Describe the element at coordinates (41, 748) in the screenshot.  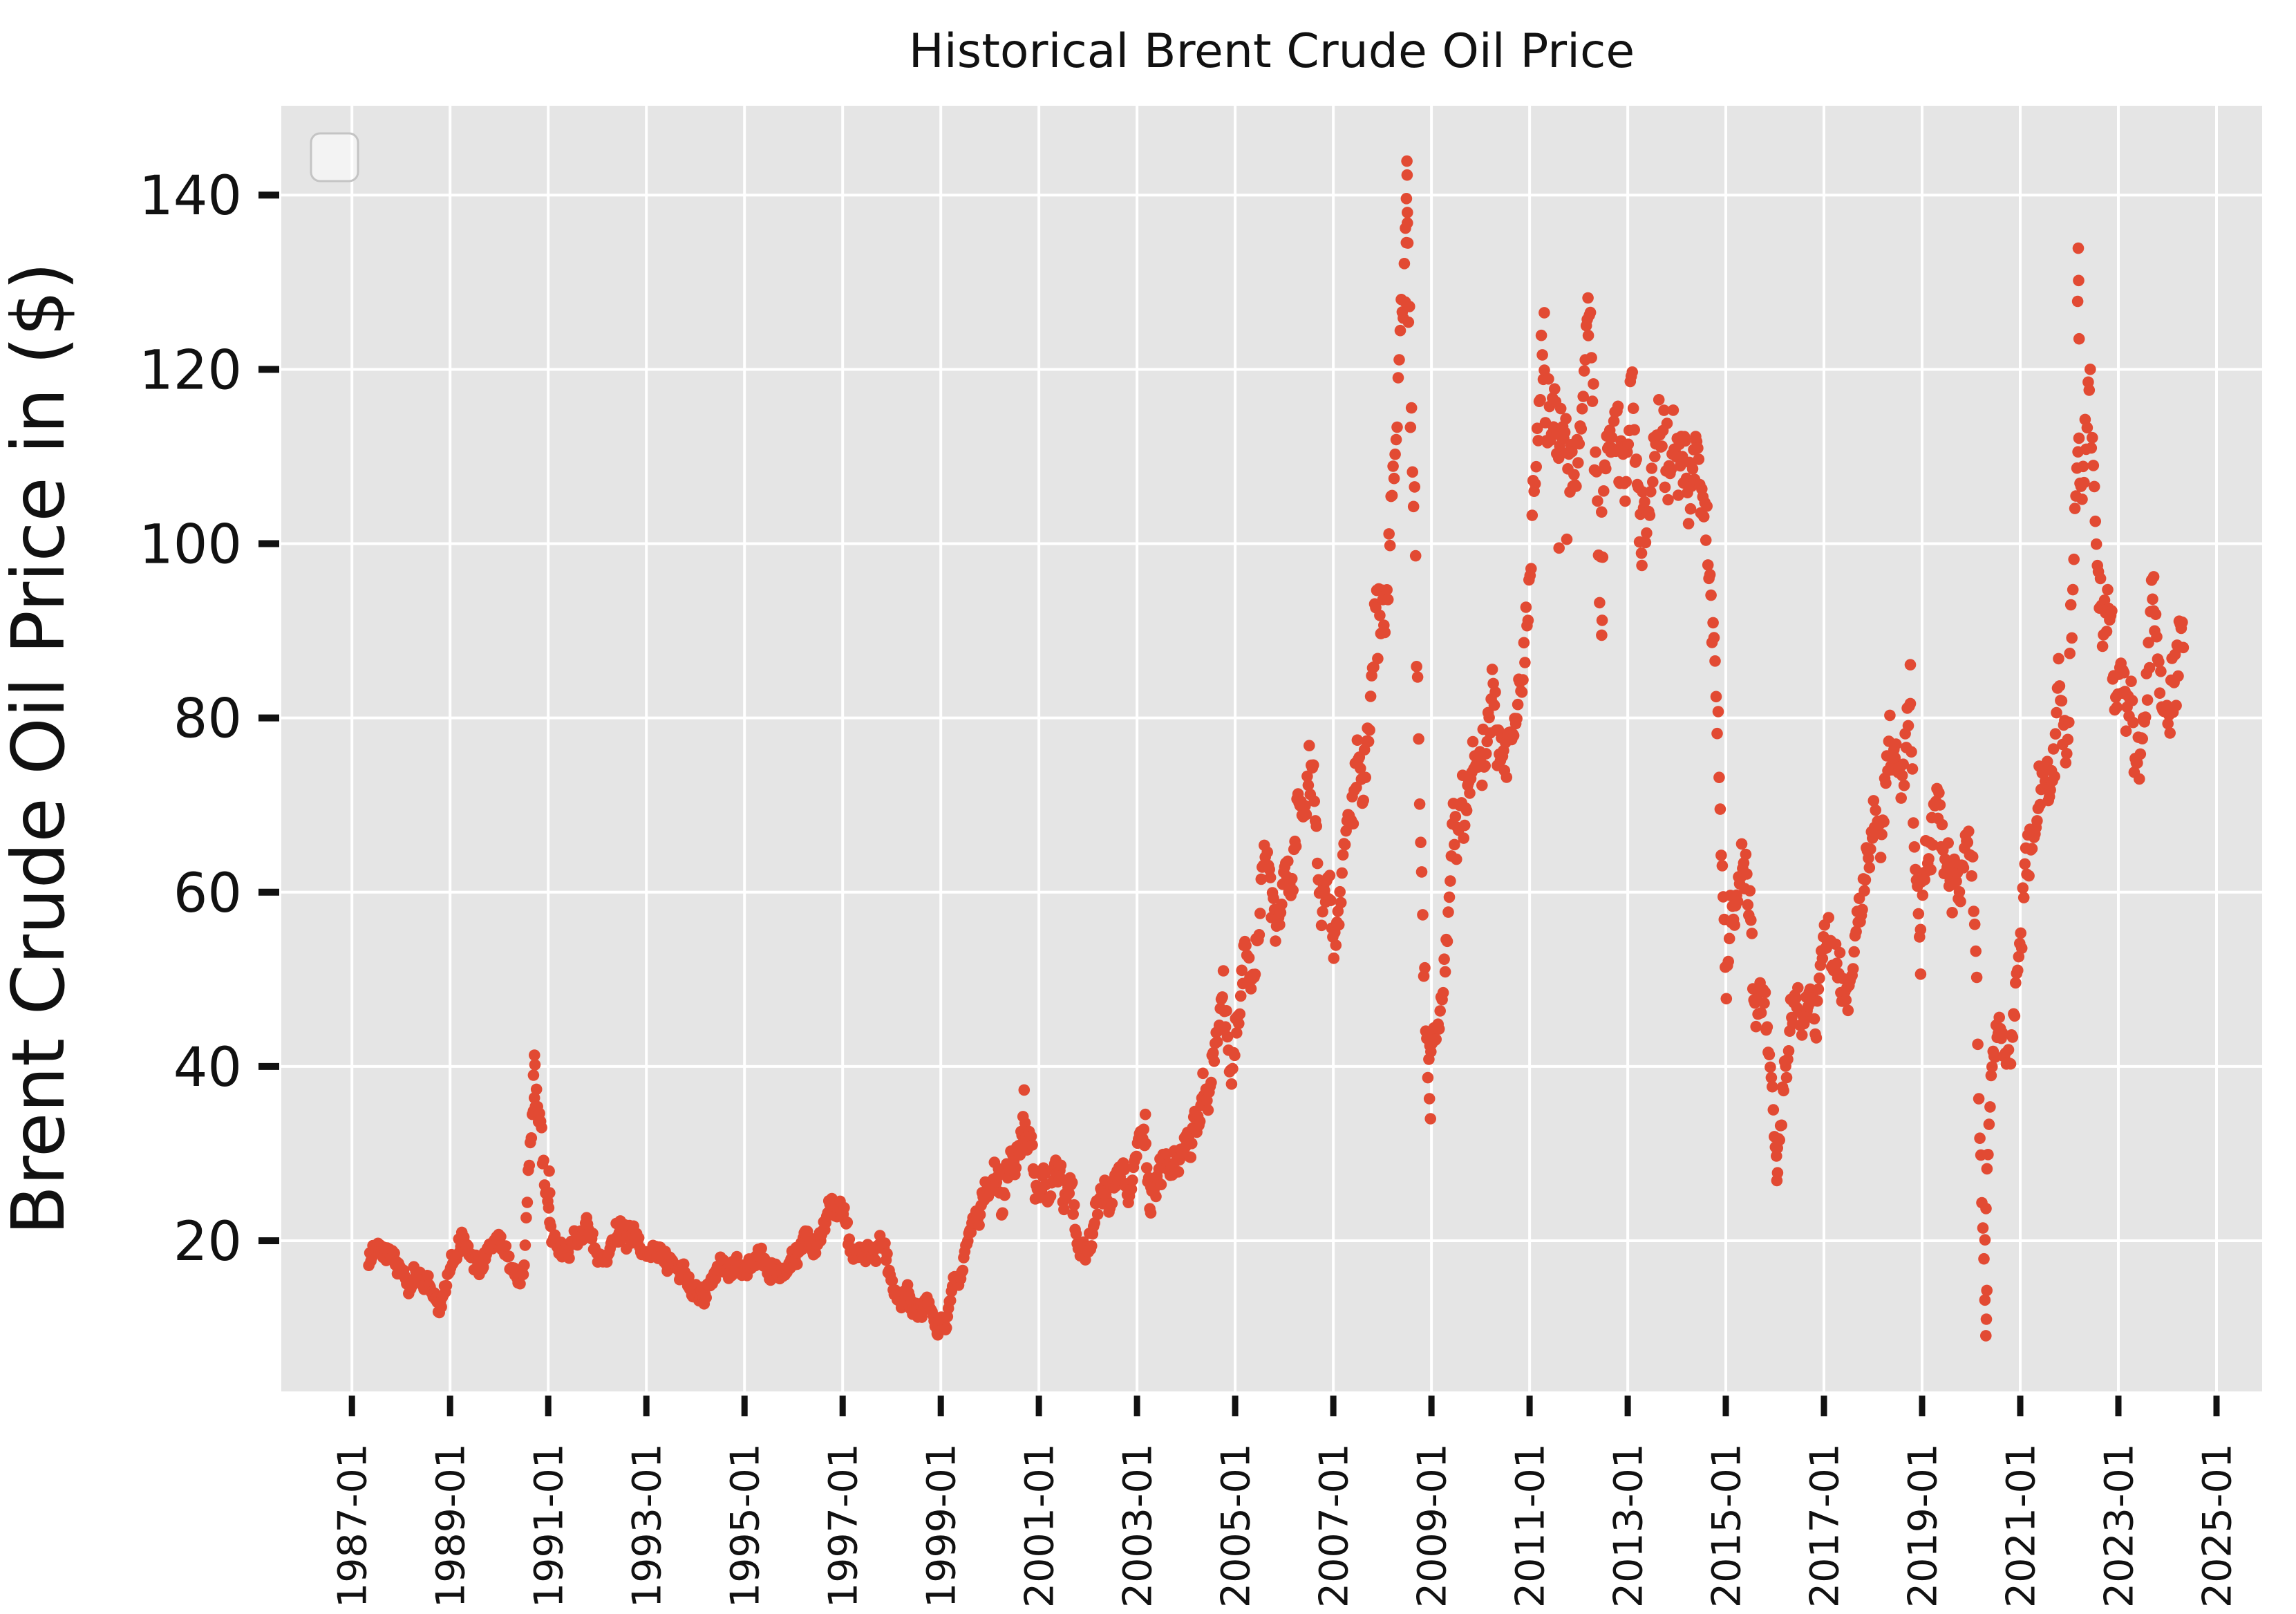
I see `y-axis-label: Brent Crude Oil Price in ($)` at that location.